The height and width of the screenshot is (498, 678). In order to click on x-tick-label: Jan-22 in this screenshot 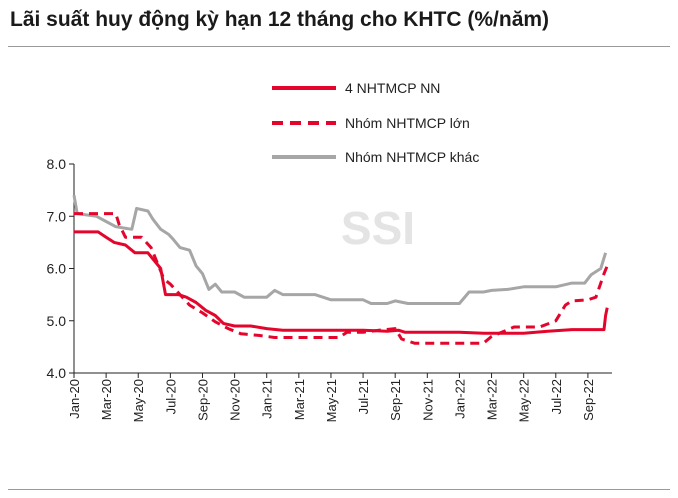, I will do `click(459, 399)`.